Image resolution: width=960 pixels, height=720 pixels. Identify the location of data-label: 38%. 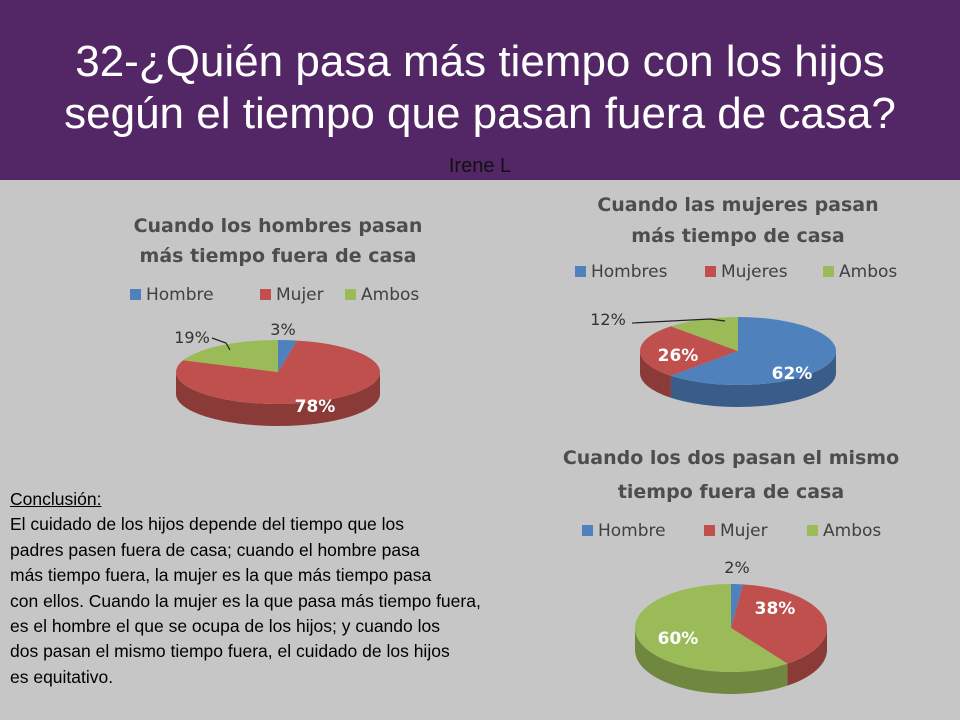
(775, 609).